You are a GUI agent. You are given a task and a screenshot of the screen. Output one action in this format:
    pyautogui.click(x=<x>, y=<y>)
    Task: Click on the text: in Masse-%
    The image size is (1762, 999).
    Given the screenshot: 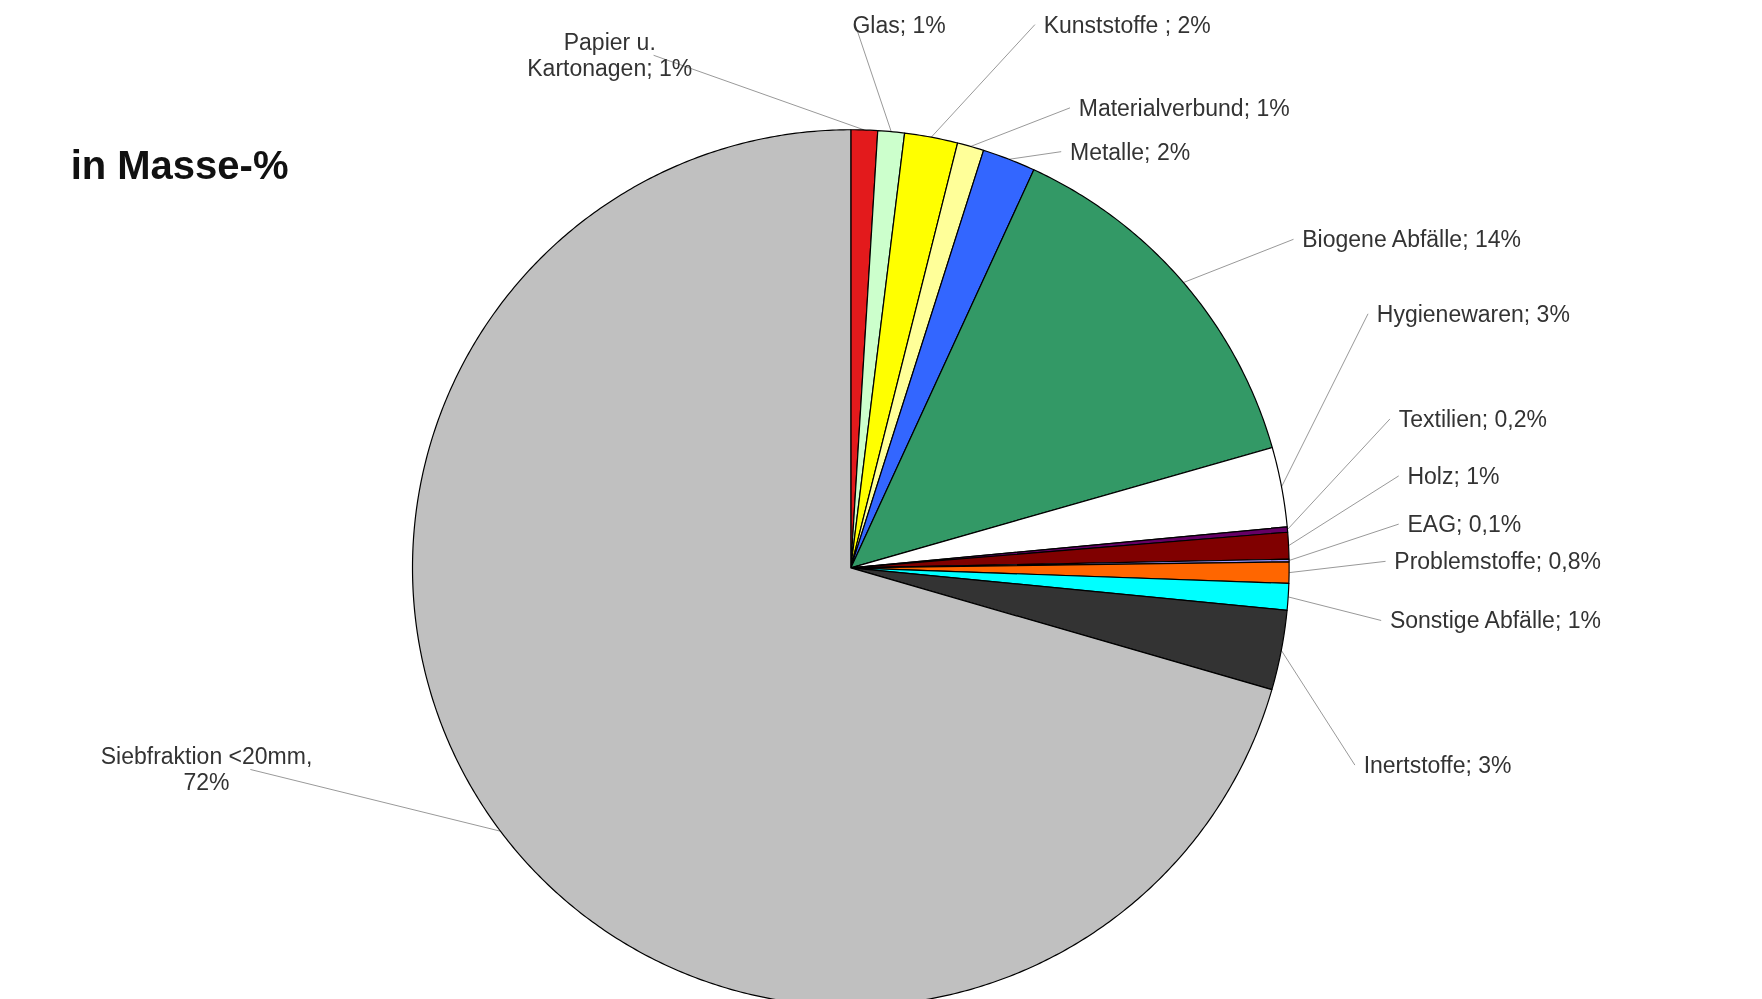 What is the action you would take?
    pyautogui.click(x=179, y=164)
    